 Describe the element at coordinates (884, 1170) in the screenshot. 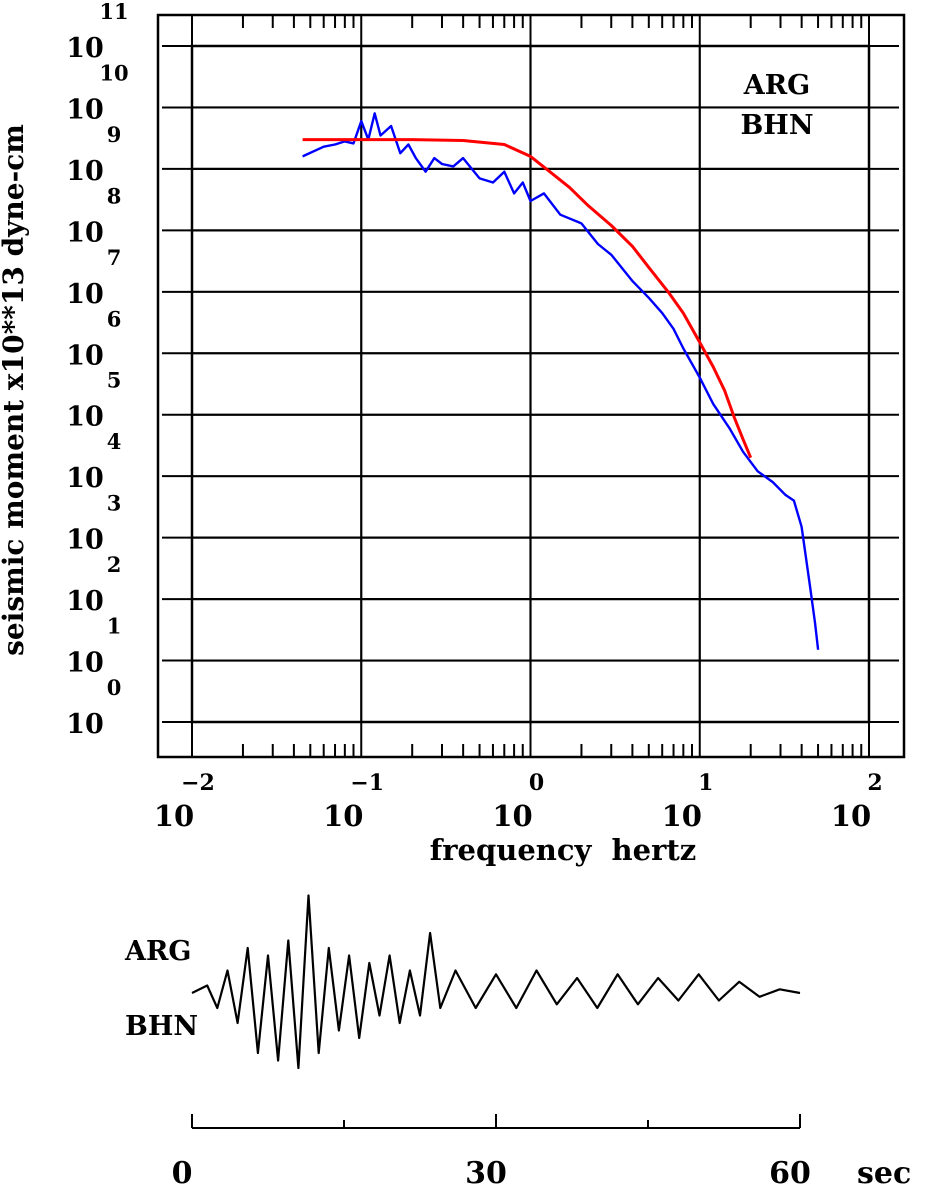

I see `time-axis-unit: sec` at that location.